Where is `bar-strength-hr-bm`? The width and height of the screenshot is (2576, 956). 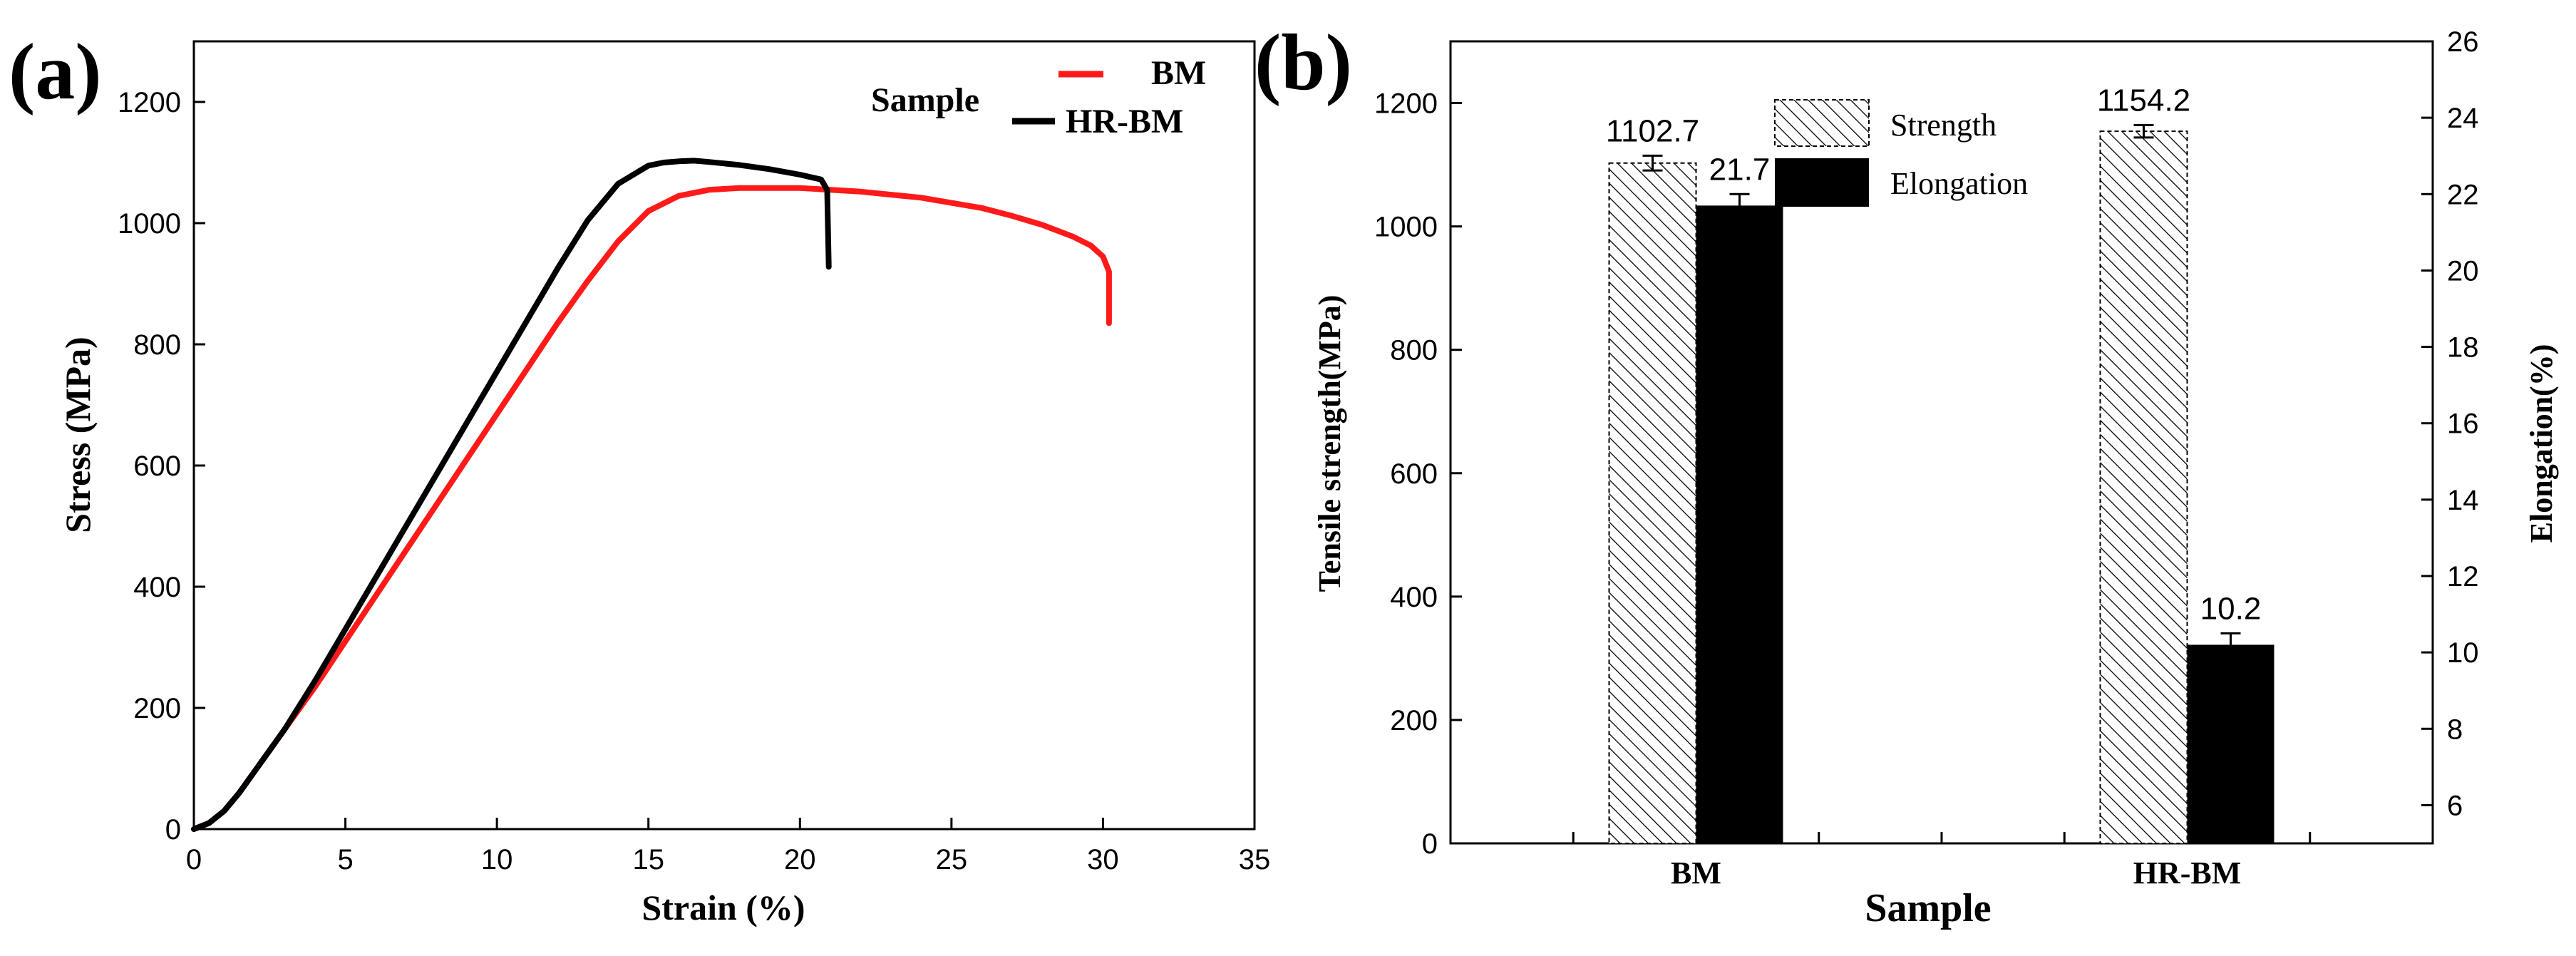 bar-strength-hr-bm is located at coordinates (2143, 487).